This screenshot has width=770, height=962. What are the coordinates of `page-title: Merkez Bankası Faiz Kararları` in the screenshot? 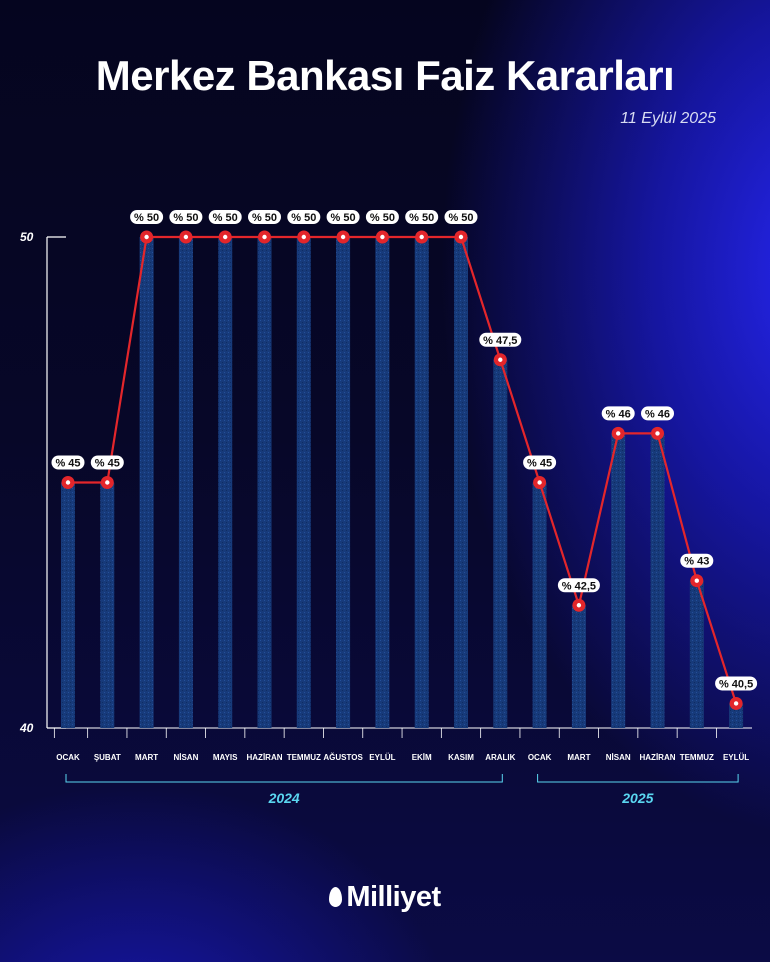 It's located at (385, 75).